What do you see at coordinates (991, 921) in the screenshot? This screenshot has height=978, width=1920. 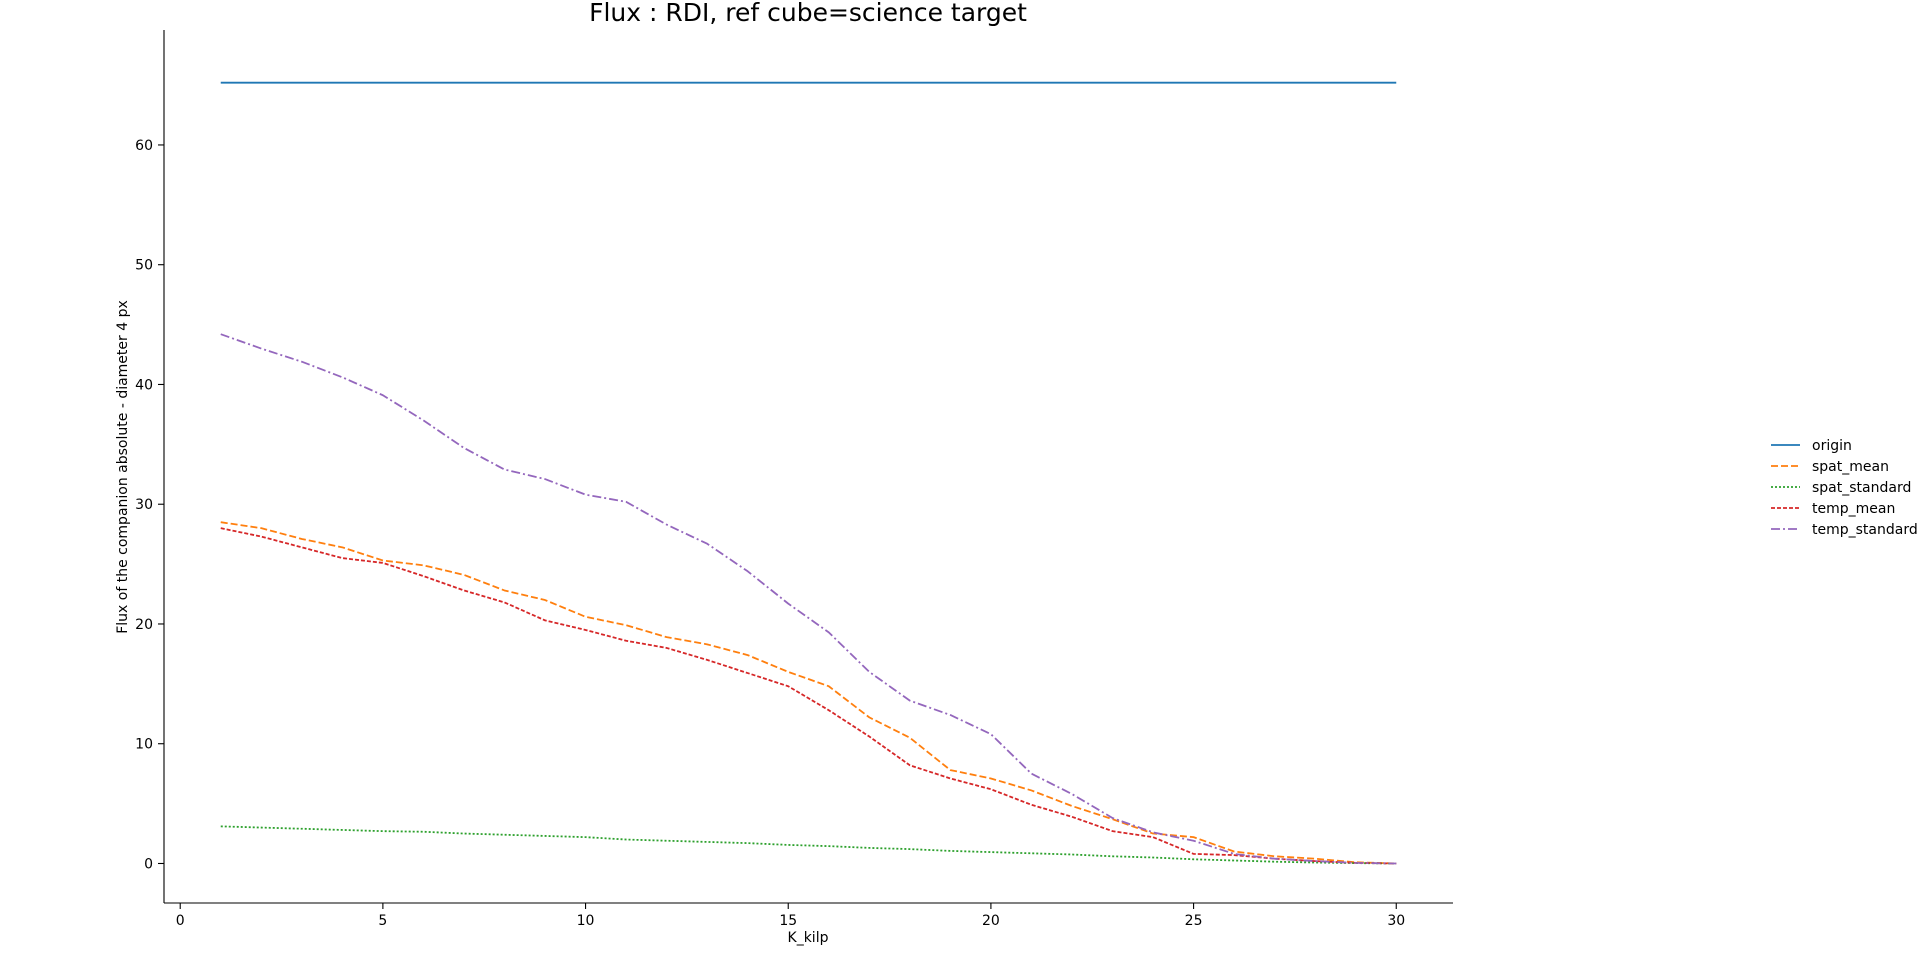 I see `x-tick-label: 20` at bounding box center [991, 921].